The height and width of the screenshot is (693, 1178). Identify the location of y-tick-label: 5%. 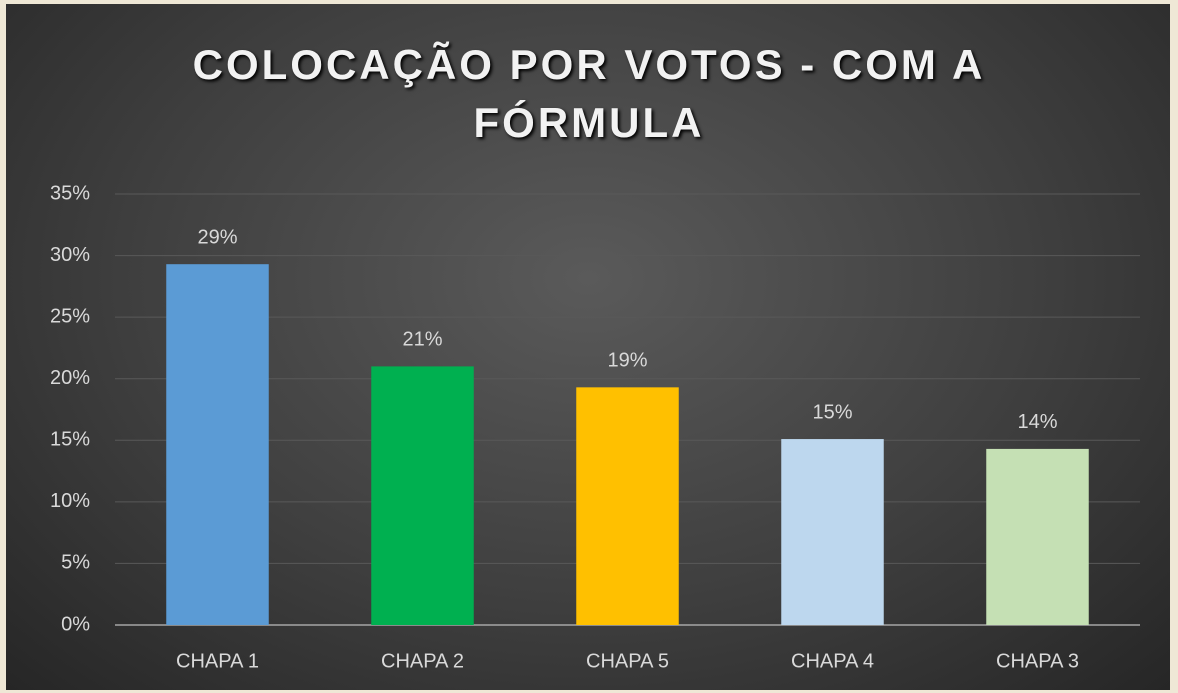
(75, 563).